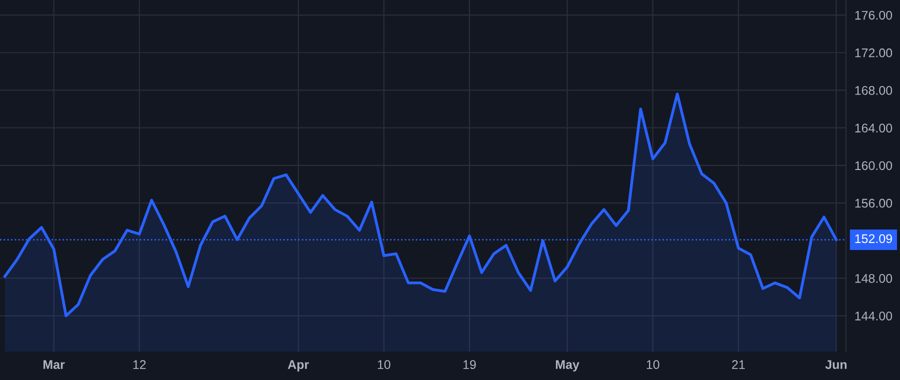 This screenshot has height=380, width=900. Describe the element at coordinates (469, 365) in the screenshot. I see `x-tick-label: 19` at that location.